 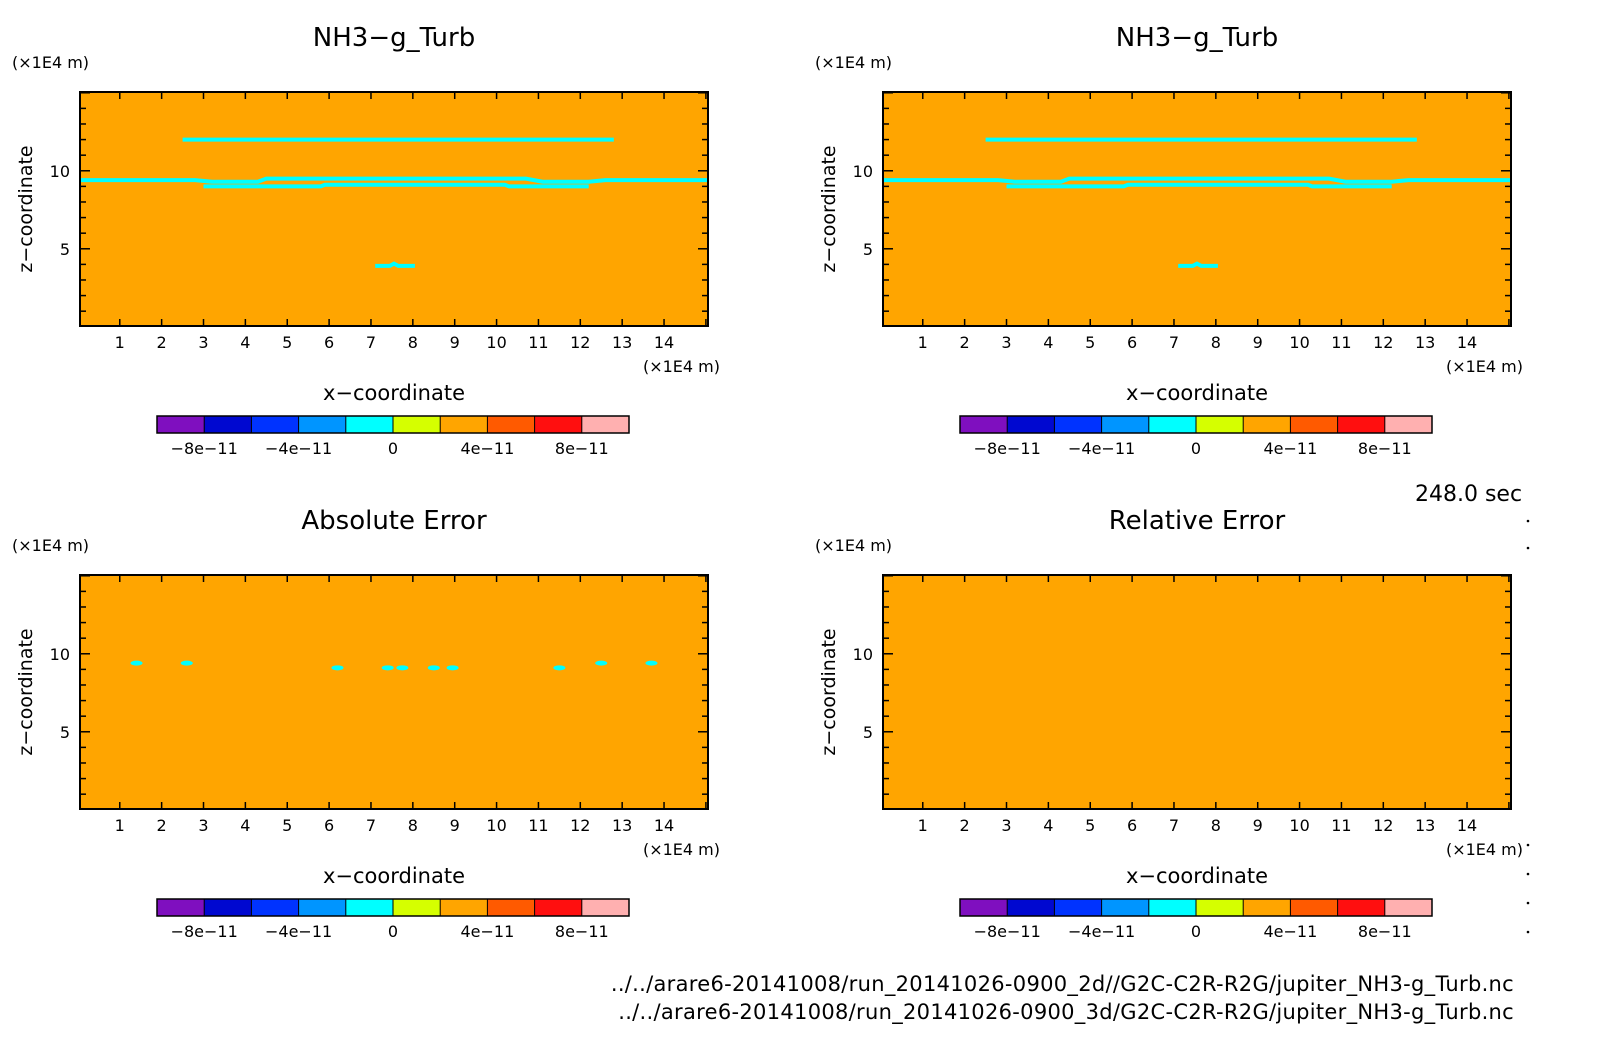 What do you see at coordinates (1299, 342) in the screenshot?
I see `x-tick-label: 10` at bounding box center [1299, 342].